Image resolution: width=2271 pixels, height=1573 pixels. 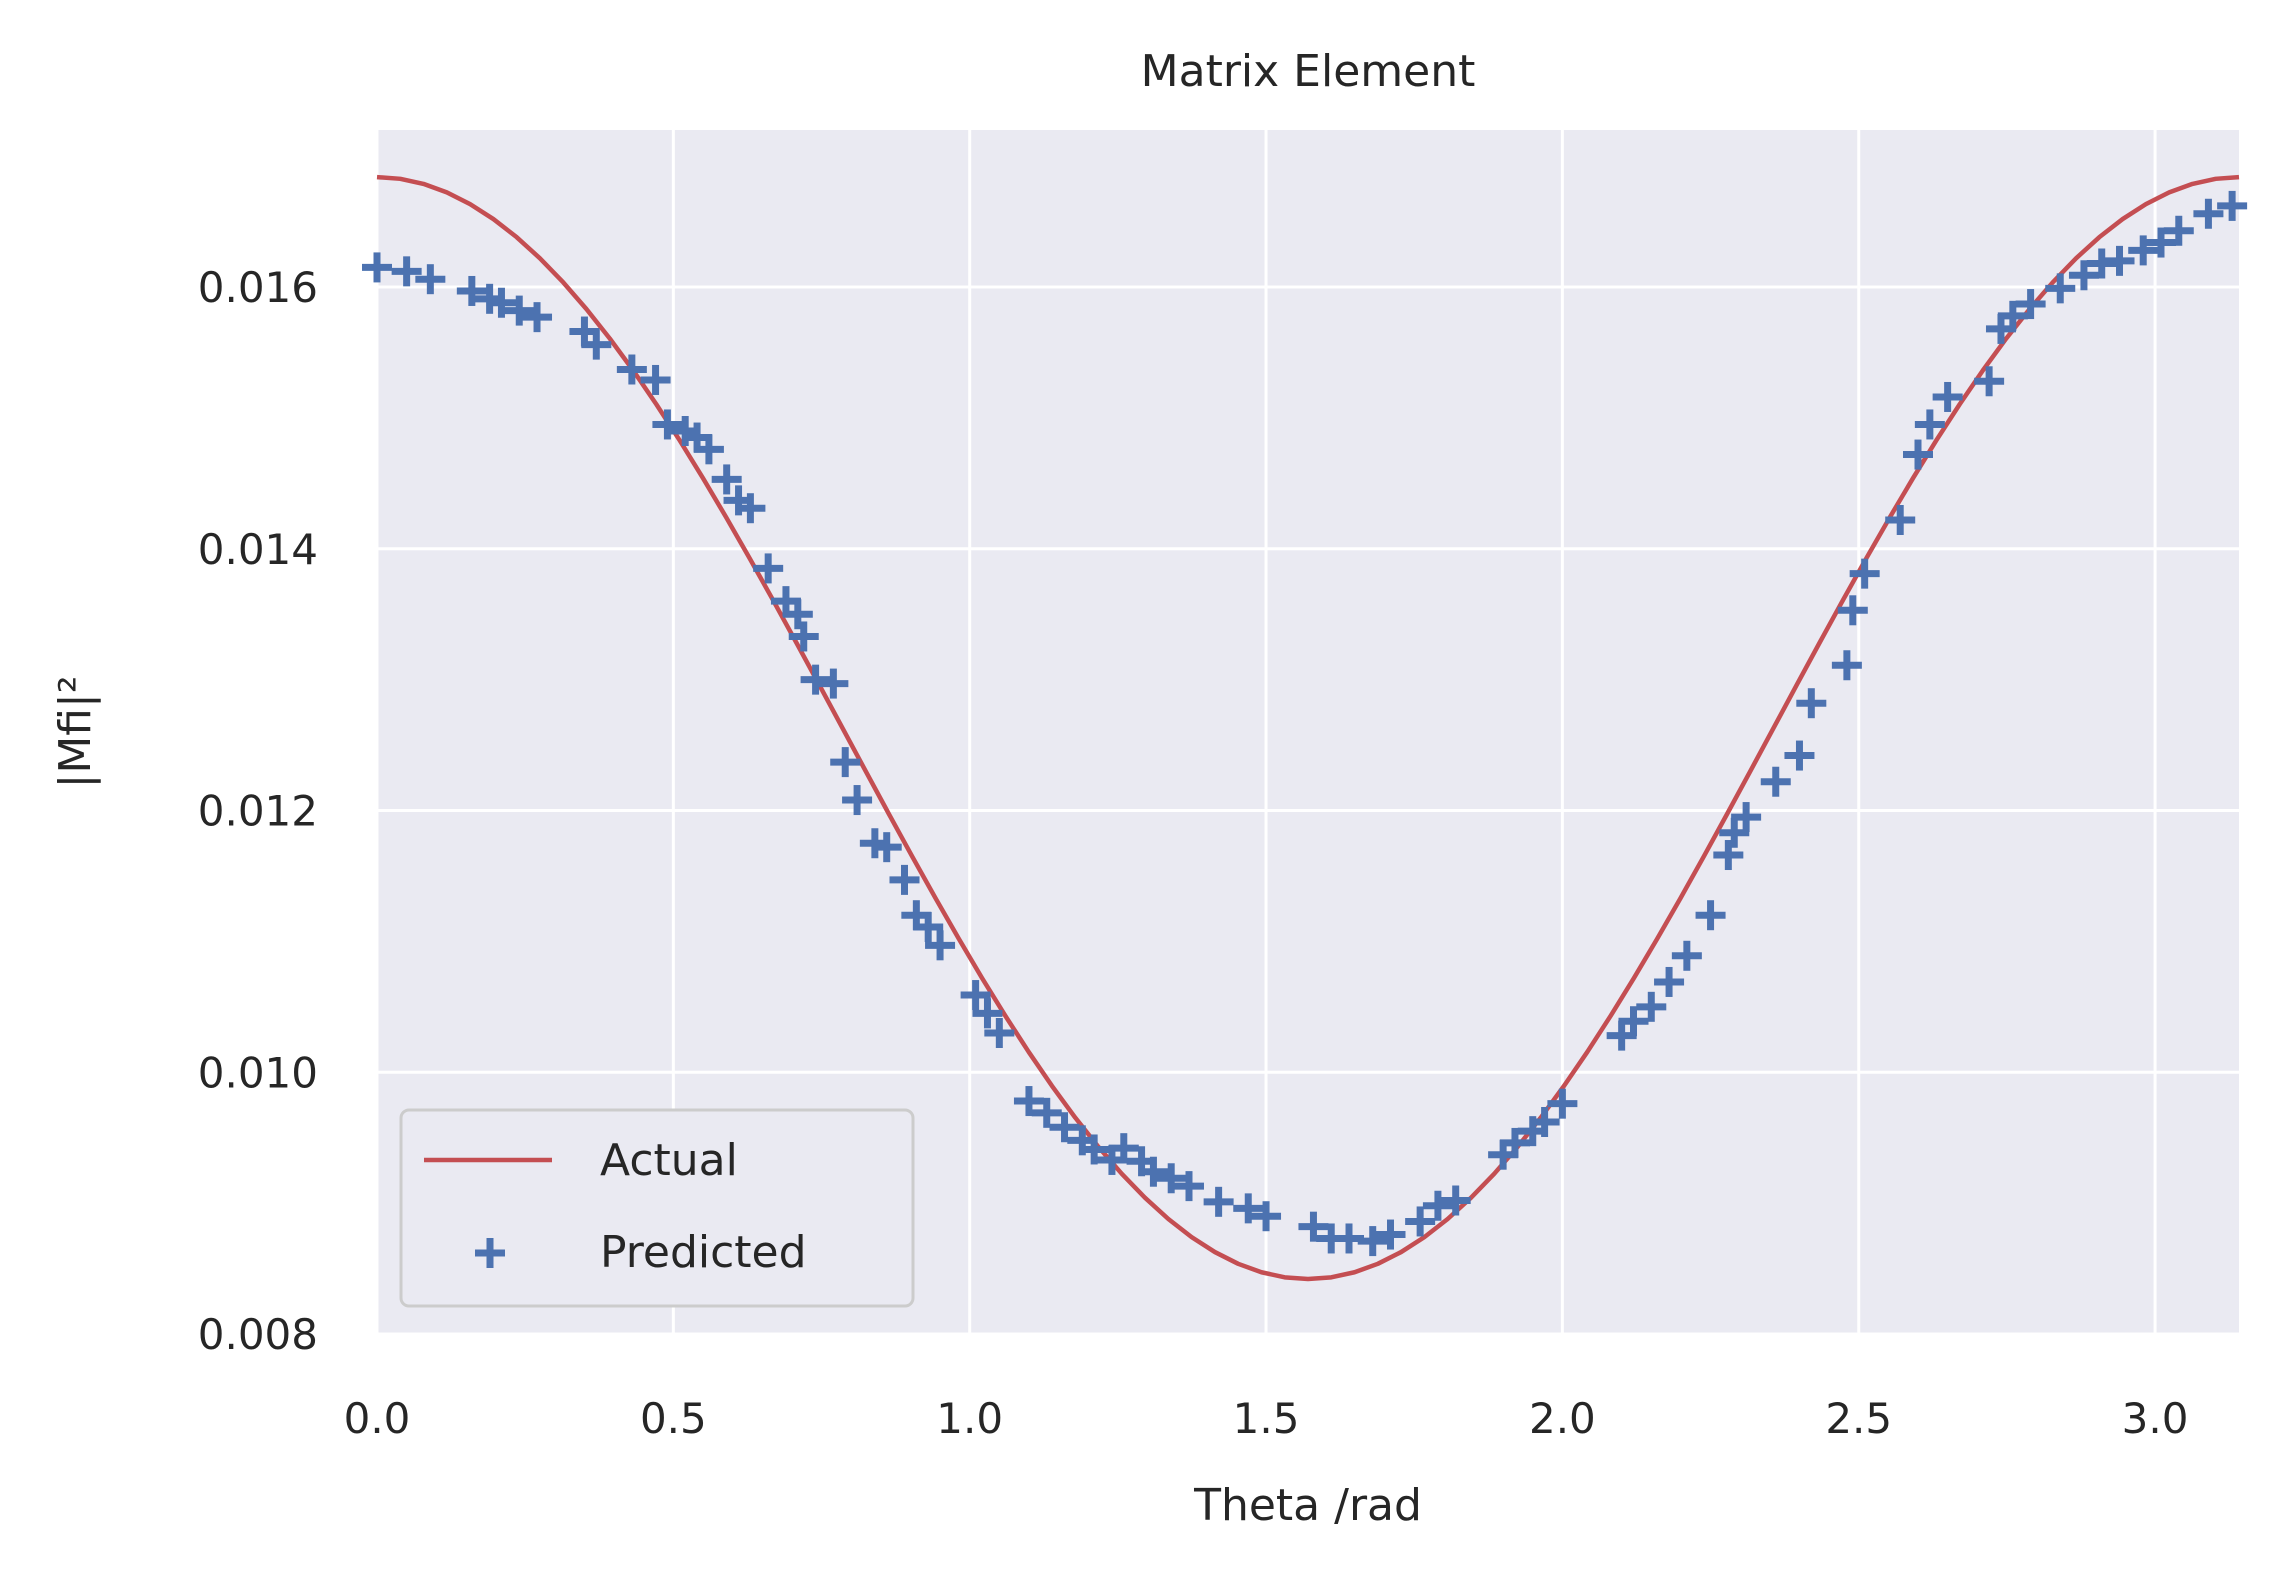 What do you see at coordinates (1307, 1505) in the screenshot?
I see `x-axis-label: Theta /rad` at bounding box center [1307, 1505].